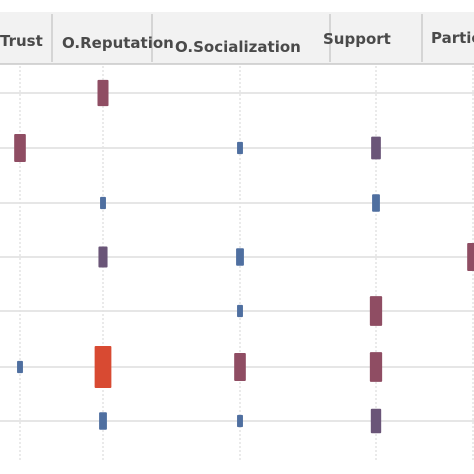  Describe the element at coordinates (357, 39) in the screenshot. I see `column-header-4: Support` at that location.